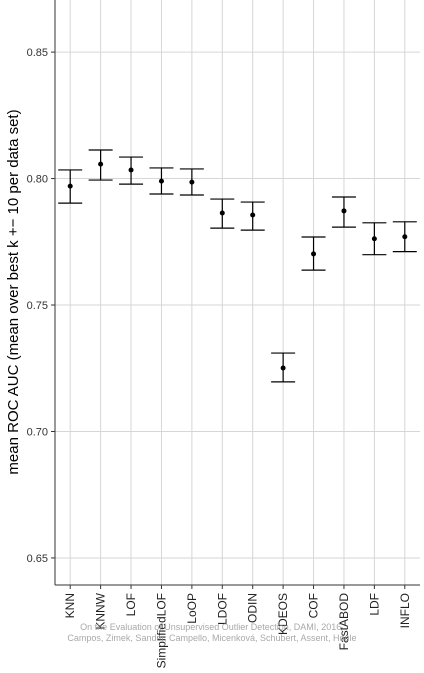 This screenshot has height=673, width=424. What do you see at coordinates (131, 604) in the screenshot?
I see `x-tick-label: LOF` at bounding box center [131, 604].